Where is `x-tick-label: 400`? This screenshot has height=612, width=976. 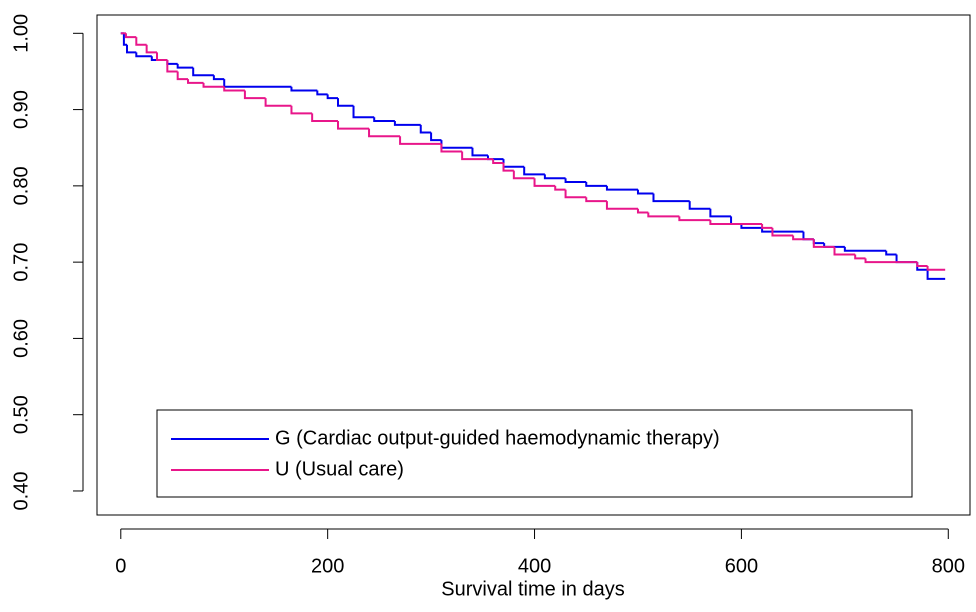
x-tick-label: 400 is located at coordinates (534, 566).